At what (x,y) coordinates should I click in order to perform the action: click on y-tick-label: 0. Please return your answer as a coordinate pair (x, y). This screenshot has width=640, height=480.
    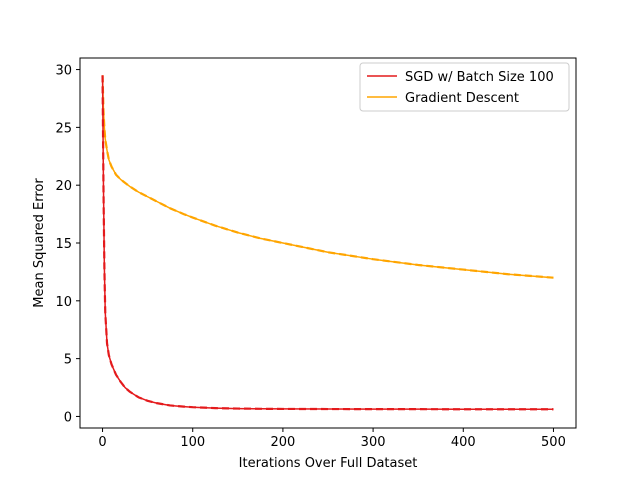
    Looking at the image, I should click on (68, 417).